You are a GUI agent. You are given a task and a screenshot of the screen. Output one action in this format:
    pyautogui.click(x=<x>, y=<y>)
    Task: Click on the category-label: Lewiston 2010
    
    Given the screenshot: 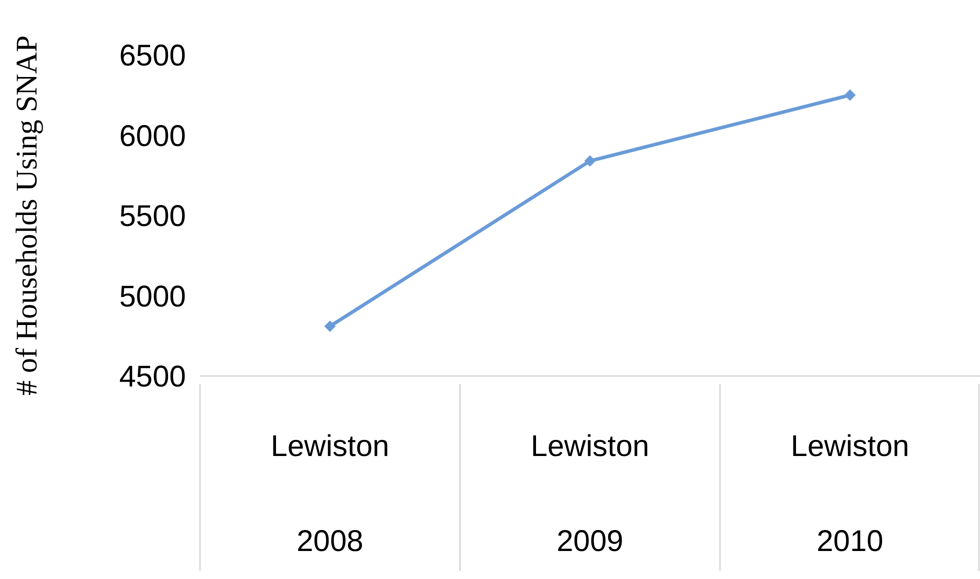 What is the action you would take?
    pyautogui.click(x=850, y=494)
    